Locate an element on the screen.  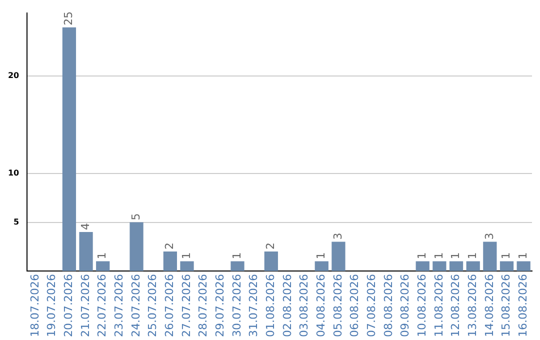
x-tick-label: 22.07.2026 is located at coordinates (102, 306).